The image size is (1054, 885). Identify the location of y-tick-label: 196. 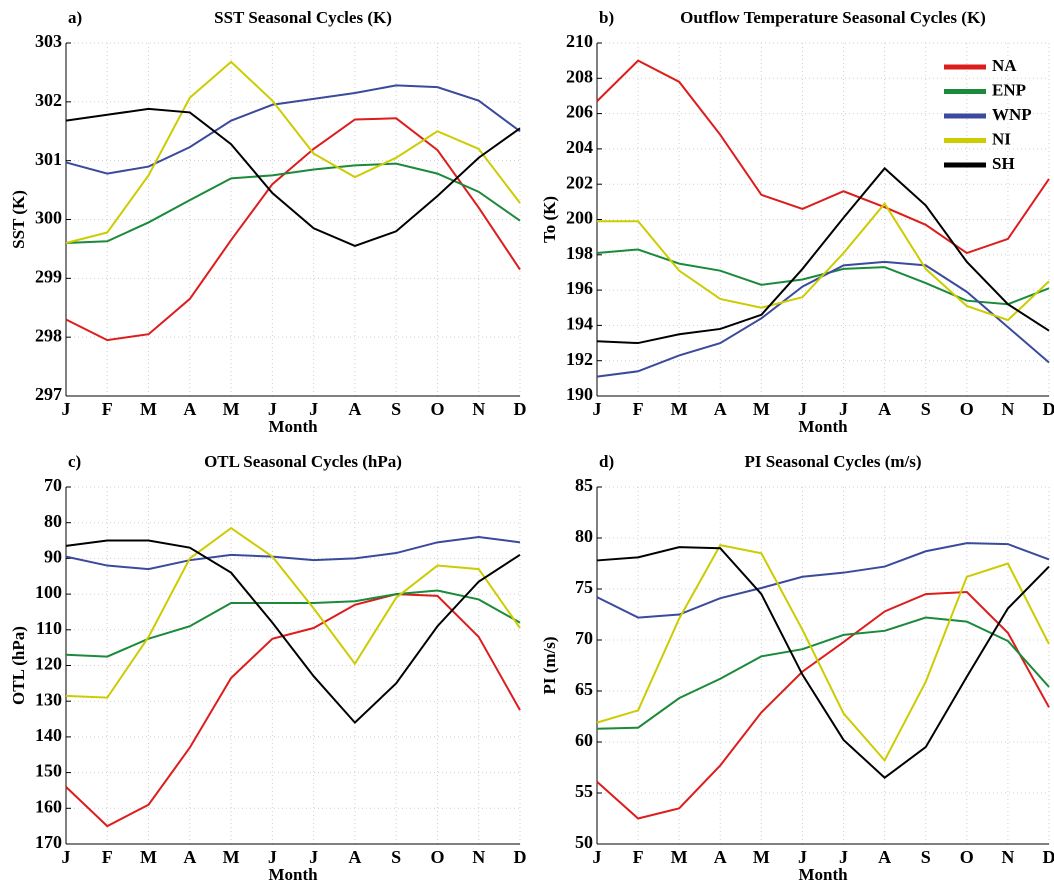
(579, 288).